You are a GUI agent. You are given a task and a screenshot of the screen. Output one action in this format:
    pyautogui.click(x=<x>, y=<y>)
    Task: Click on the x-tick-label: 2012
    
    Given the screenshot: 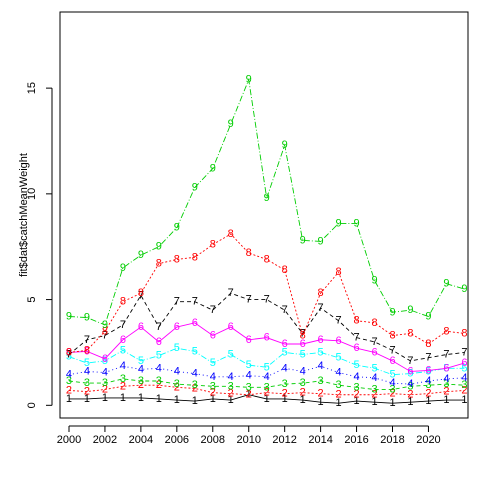 What is the action you would take?
    pyautogui.click(x=284, y=440)
    